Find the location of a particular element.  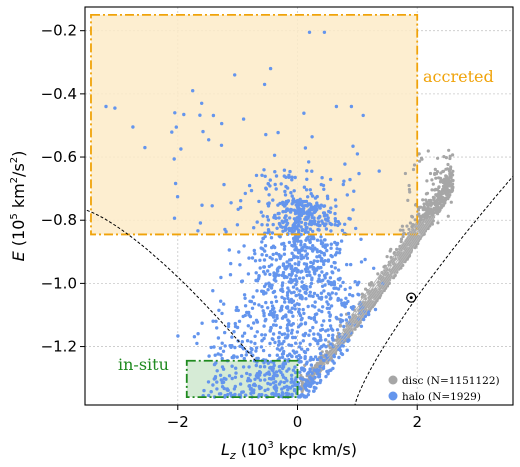

region-label-in-situ: in-situ is located at coordinates (143, 364).